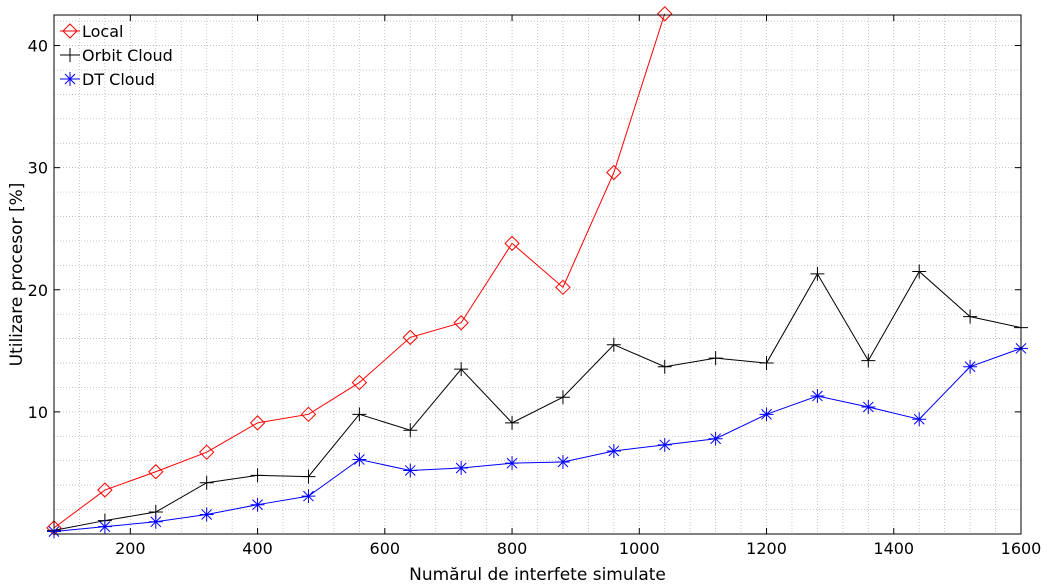 Image resolution: width=1051 pixels, height=587 pixels. What do you see at coordinates (512, 548) in the screenshot?
I see `x-tick-label: 800` at bounding box center [512, 548].